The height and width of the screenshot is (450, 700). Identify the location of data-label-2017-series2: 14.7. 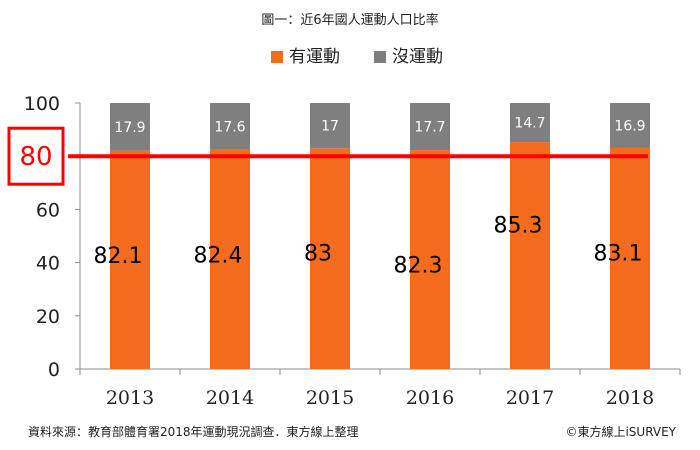
(529, 124).